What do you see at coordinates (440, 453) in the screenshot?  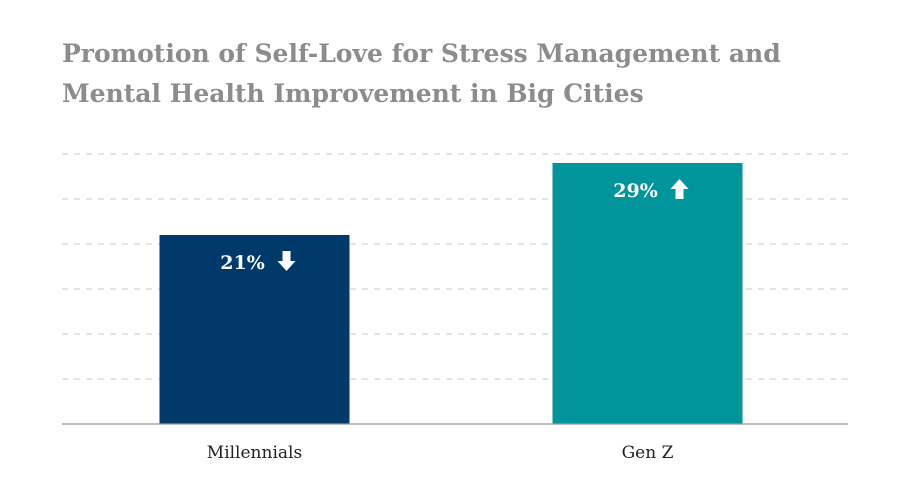 I see `category-labels: Millennials Gen Z` at bounding box center [440, 453].